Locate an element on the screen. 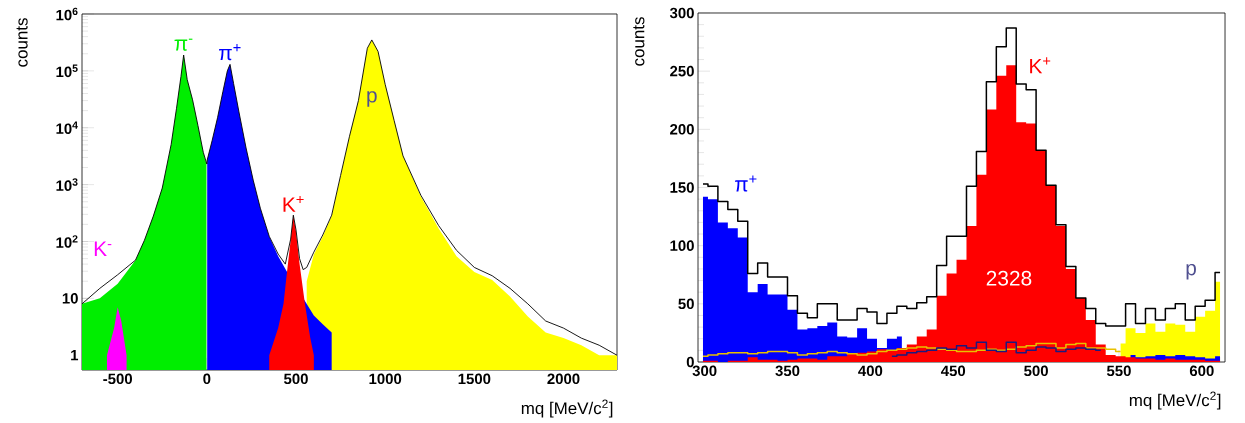 This screenshot has width=1245, height=423. y-tick-label: 0 is located at coordinates (690, 362).